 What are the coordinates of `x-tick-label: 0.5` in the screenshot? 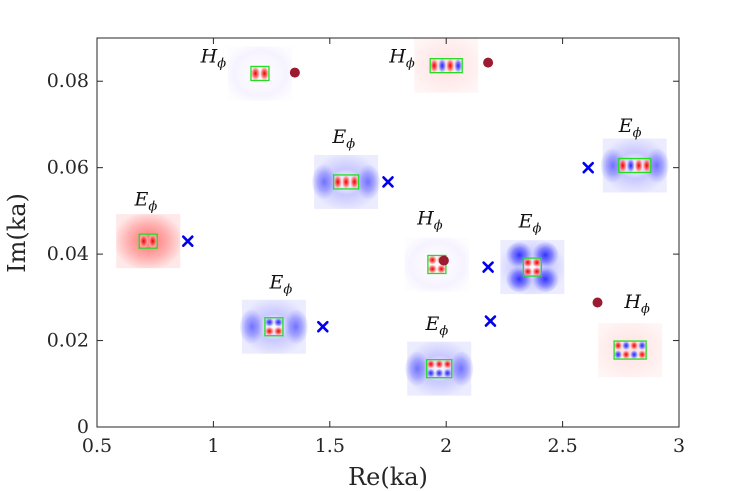 It's located at (97, 446).